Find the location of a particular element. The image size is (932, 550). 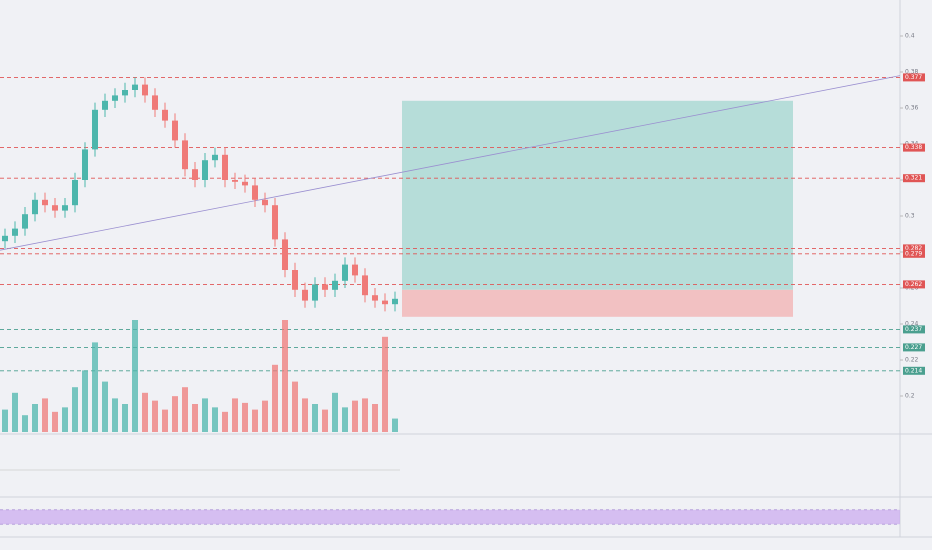

y-tick-label: 0.38 is located at coordinates (912, 72).